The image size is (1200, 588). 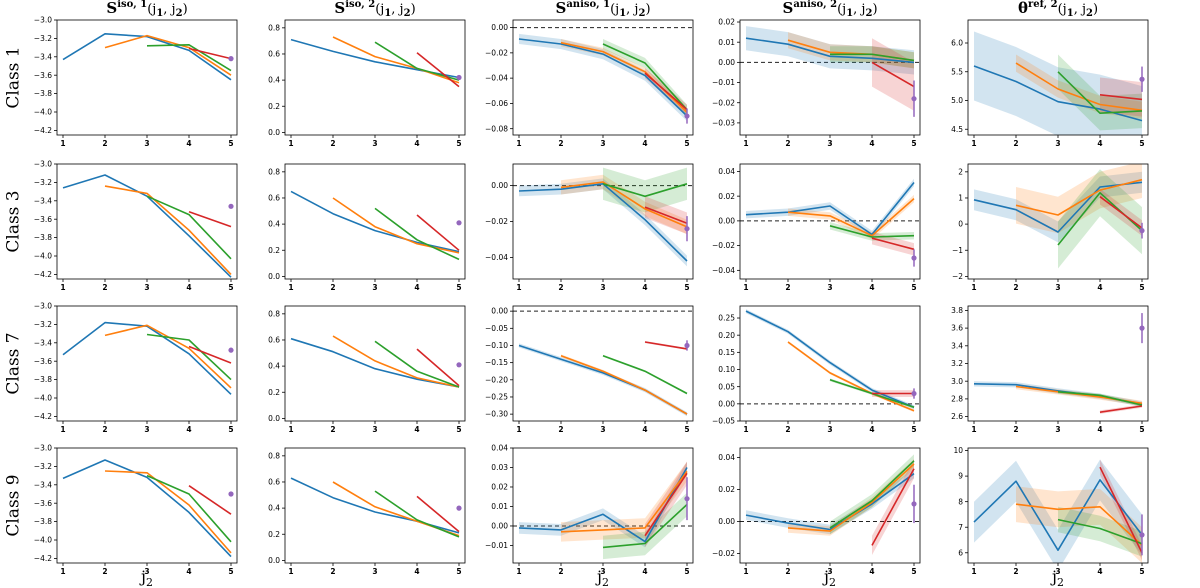 I want to click on column-title-part: S, so click(x=339, y=8).